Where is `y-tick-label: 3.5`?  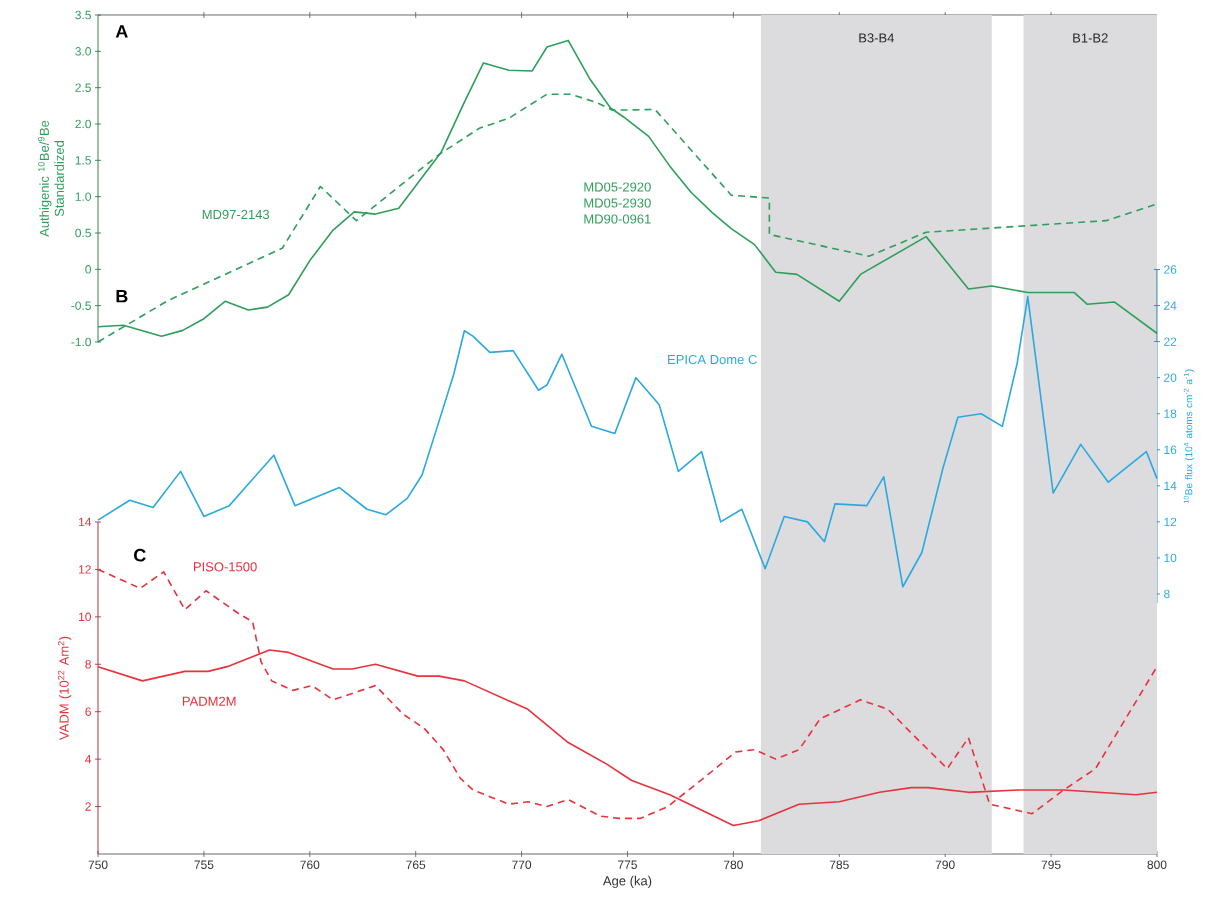
y-tick-label: 3.5 is located at coordinates (83, 15).